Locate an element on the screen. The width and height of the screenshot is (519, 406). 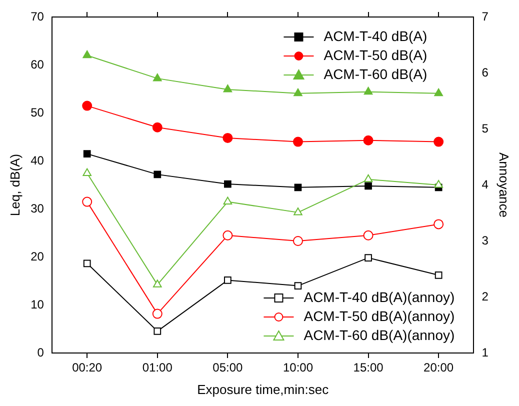
y2-tick-label: 3 is located at coordinates (485, 240).